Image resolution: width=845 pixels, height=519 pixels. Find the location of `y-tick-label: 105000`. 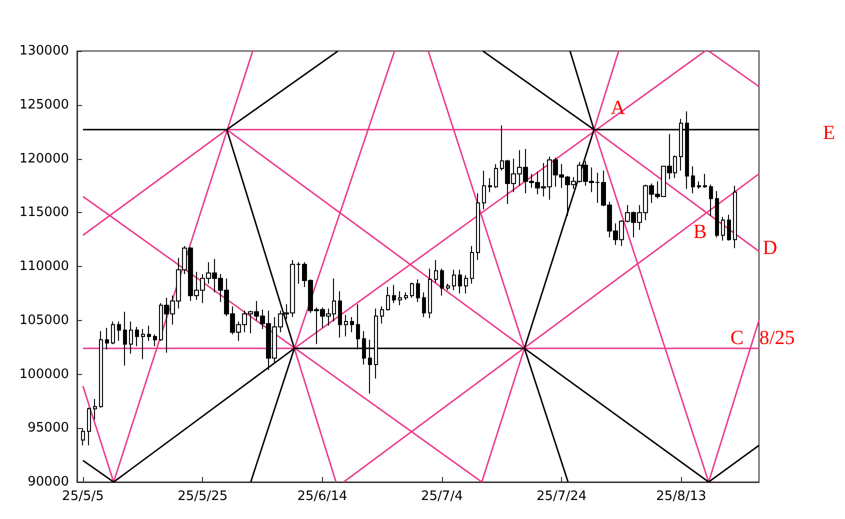

y-tick-label: 105000 is located at coordinates (44, 320).